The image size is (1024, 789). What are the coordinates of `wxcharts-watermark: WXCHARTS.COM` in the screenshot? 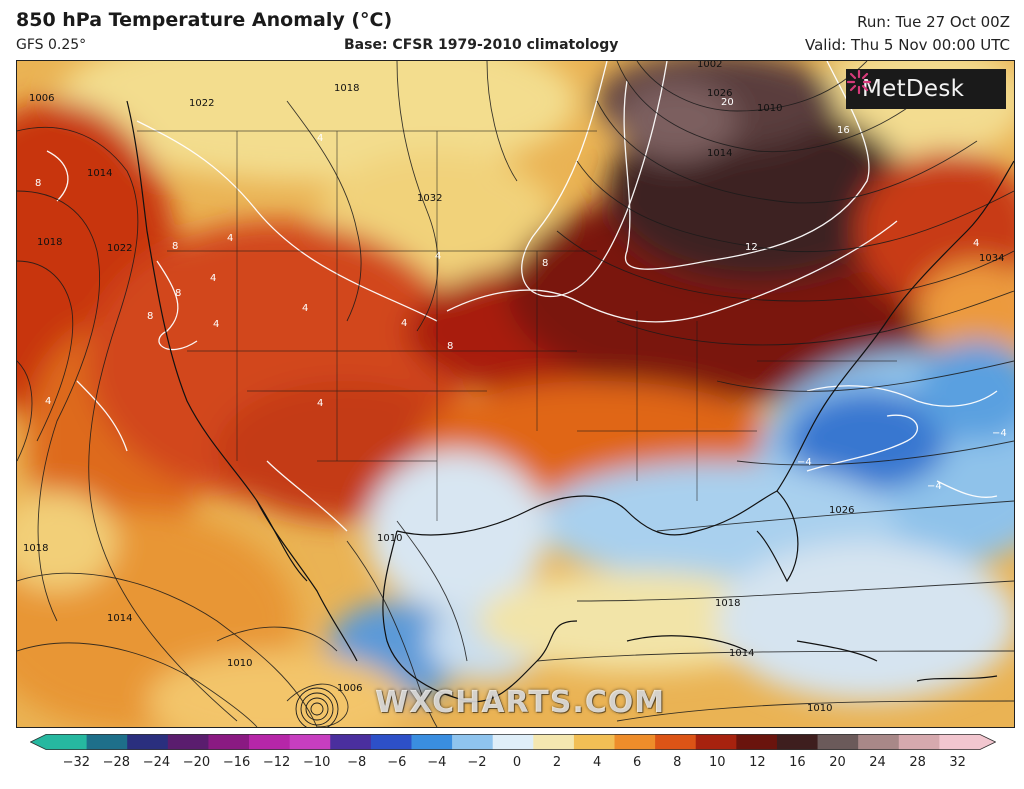 It's located at (520, 702).